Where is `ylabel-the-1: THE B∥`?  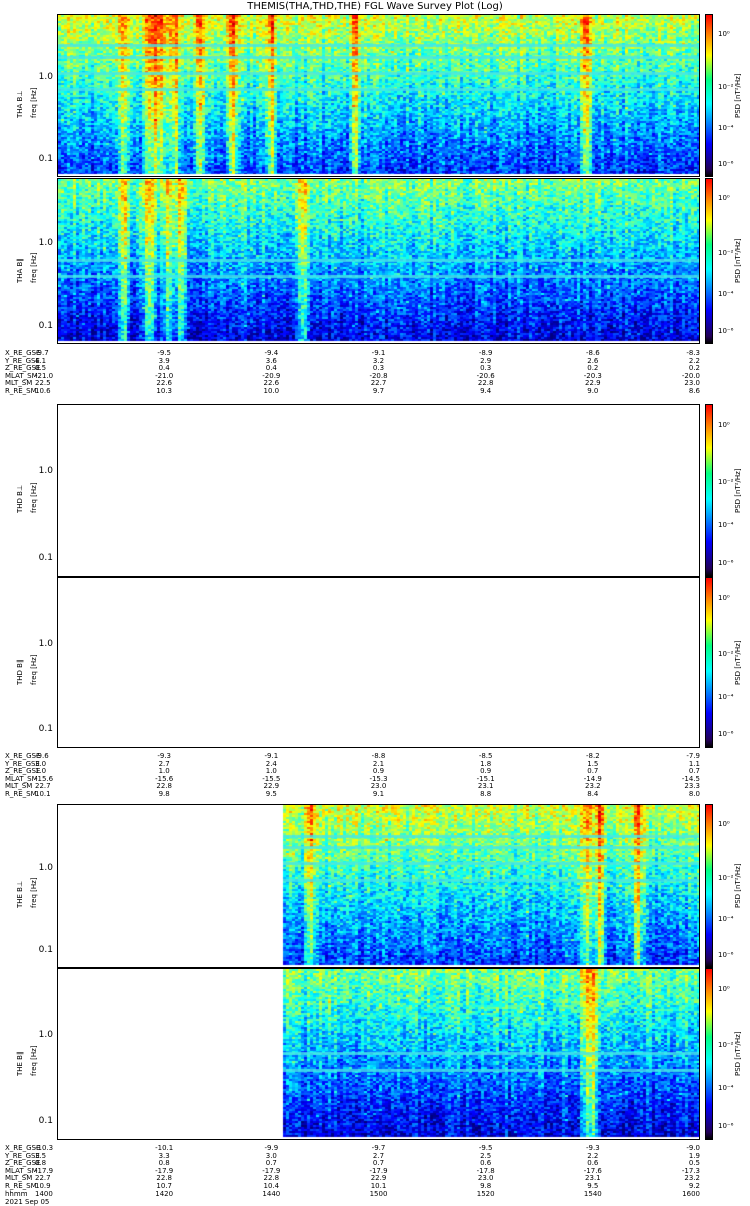
ylabel-the-1: THE B∥ is located at coordinates (20, 1064).